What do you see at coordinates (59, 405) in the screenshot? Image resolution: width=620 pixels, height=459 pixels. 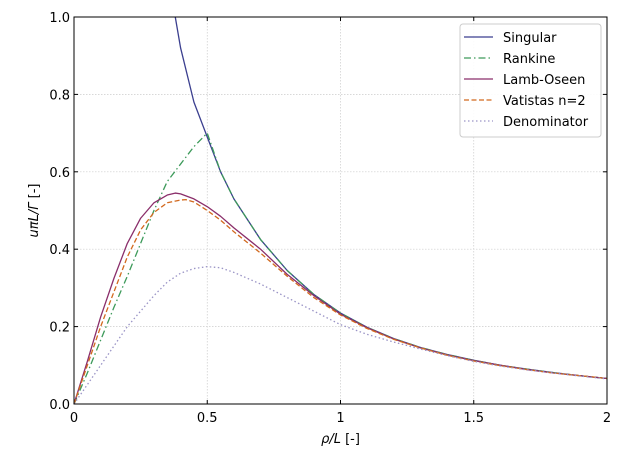 I see `y-tick-label: 0.0` at bounding box center [59, 405].